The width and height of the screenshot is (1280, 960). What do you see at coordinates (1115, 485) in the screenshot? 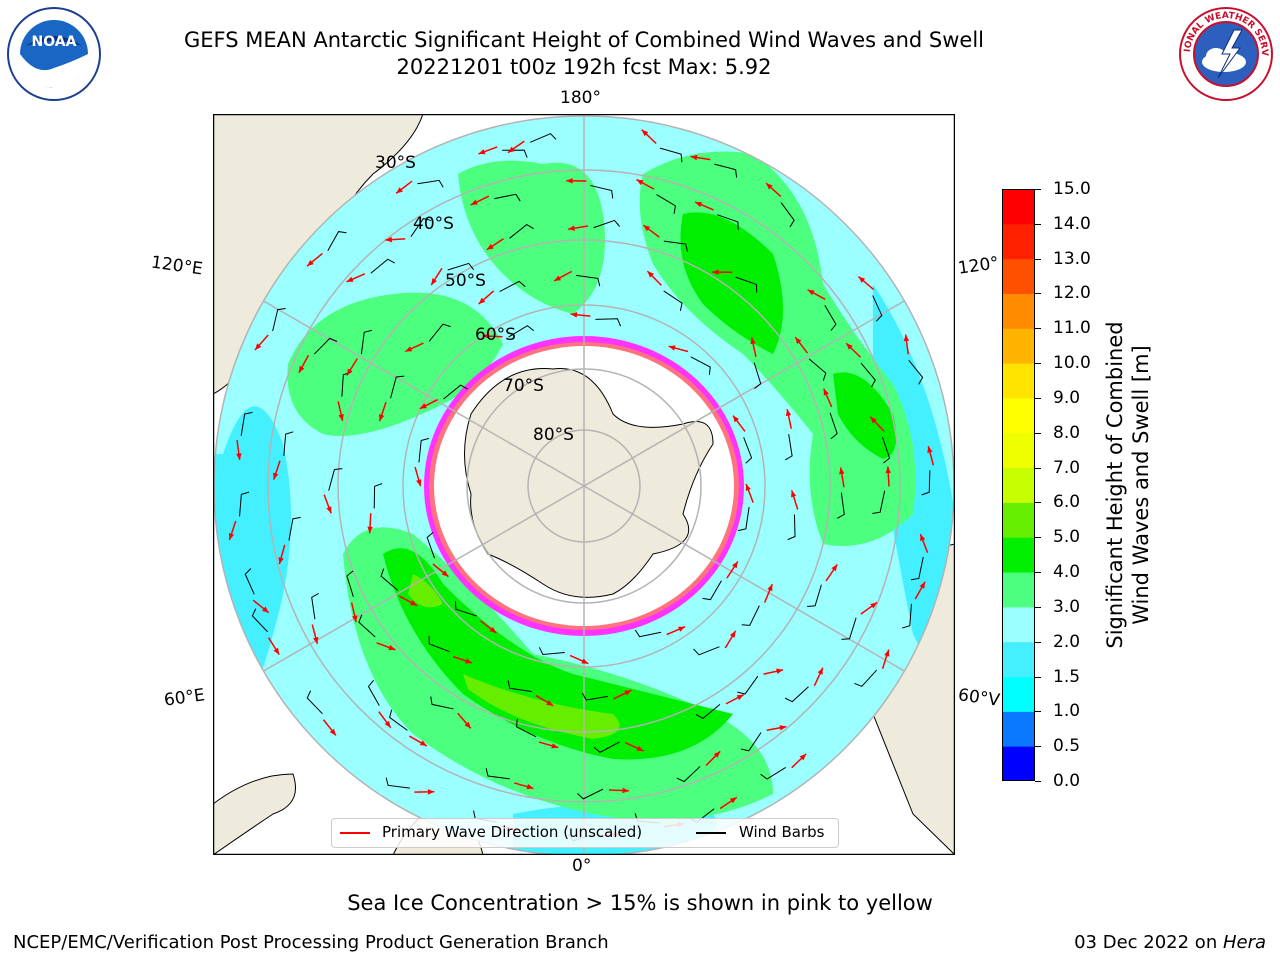
I see `colorbar-label-line1: Significant Height of Combined` at bounding box center [1115, 485].